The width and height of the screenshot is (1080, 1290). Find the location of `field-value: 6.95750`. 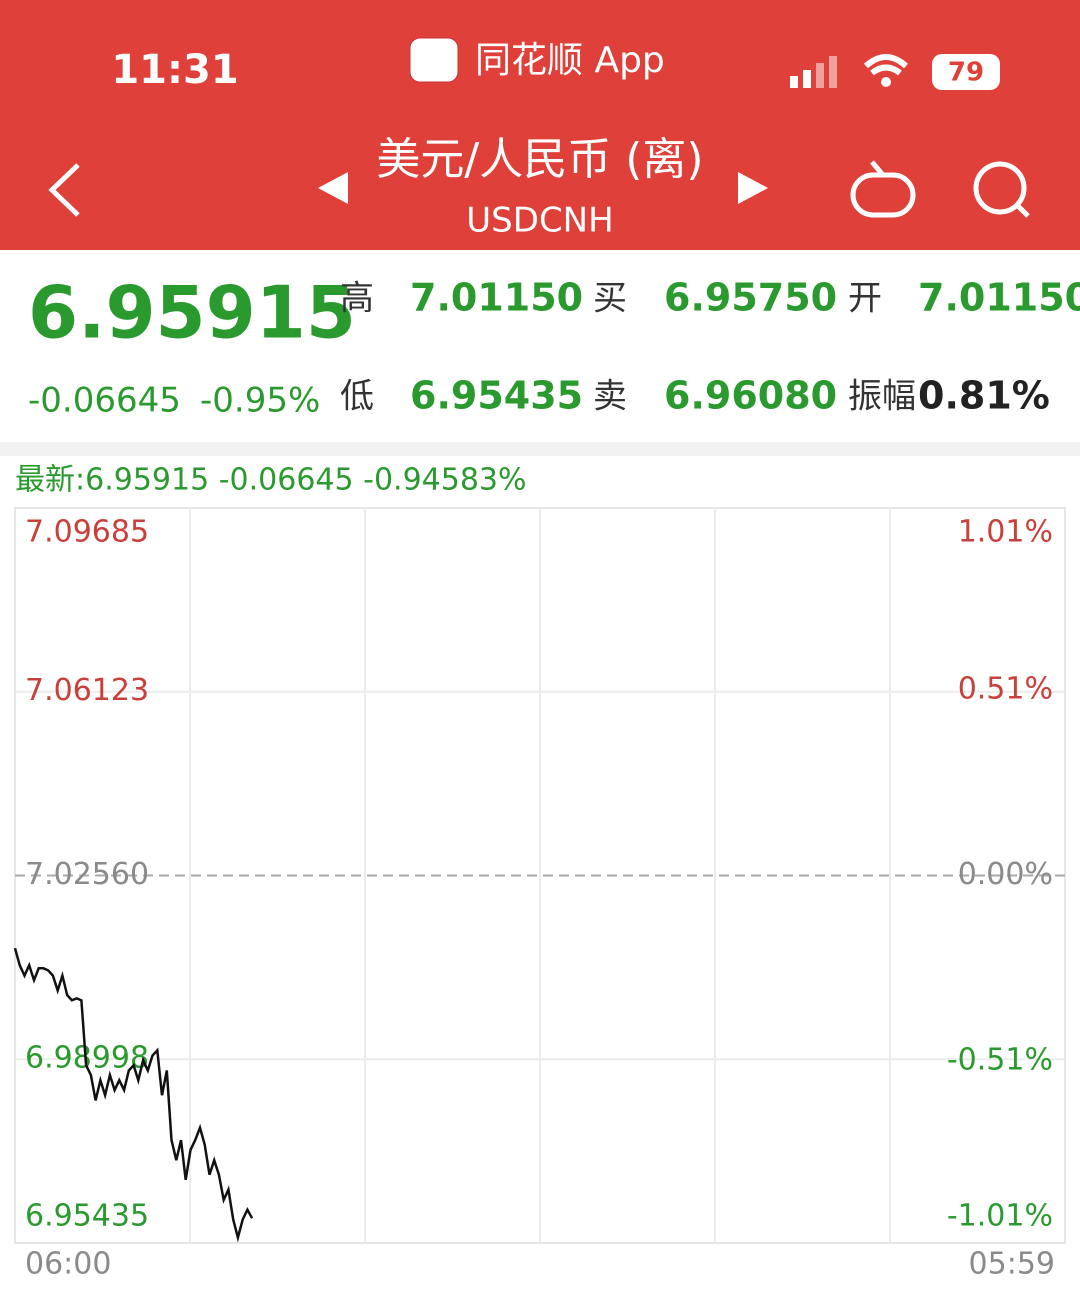

field-value: 6.95750 is located at coordinates (750, 298).